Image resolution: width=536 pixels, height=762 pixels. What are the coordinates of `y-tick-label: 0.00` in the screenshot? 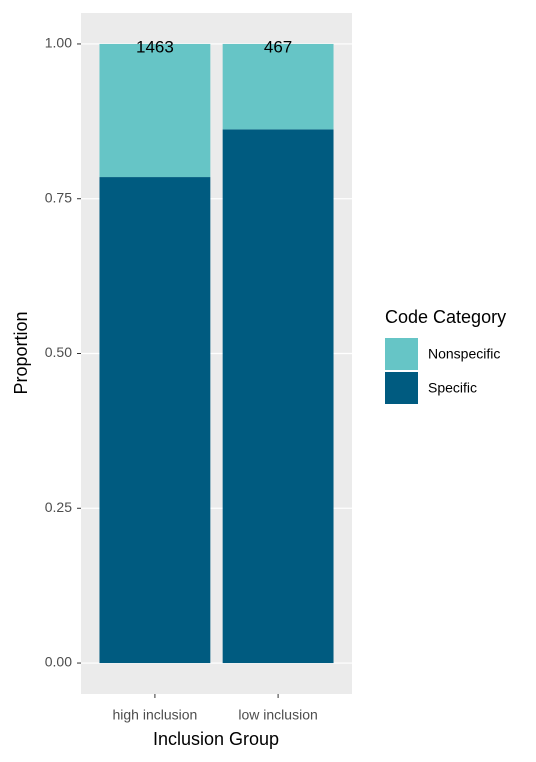 It's located at (58, 662).